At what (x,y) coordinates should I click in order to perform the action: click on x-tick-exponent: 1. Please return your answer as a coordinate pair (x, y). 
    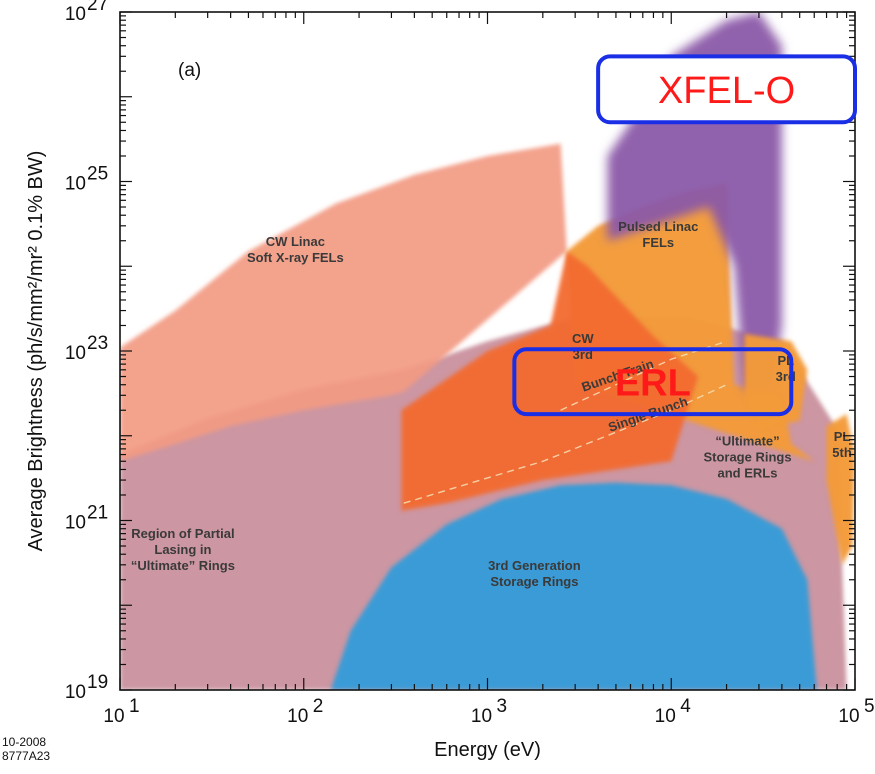
    Looking at the image, I should click on (134, 706).